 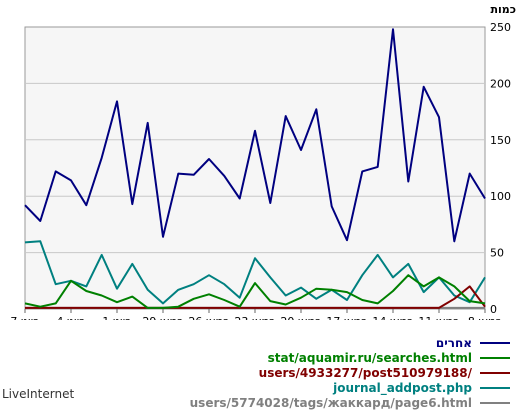 What do you see at coordinates (162, 317) in the screenshot?
I see `x-tick-label: 29 במאי` at bounding box center [162, 317].